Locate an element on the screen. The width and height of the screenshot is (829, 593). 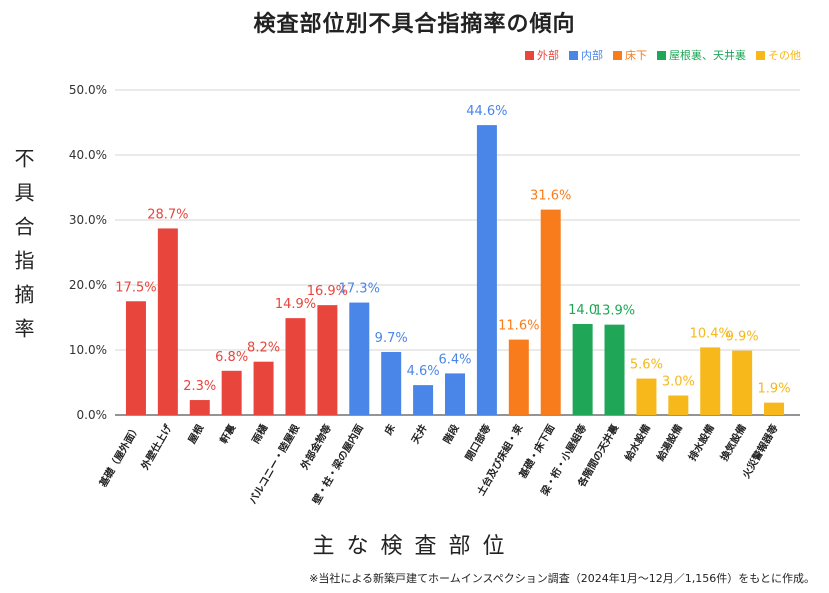
legend-label: 外部 is located at coordinates (548, 55).